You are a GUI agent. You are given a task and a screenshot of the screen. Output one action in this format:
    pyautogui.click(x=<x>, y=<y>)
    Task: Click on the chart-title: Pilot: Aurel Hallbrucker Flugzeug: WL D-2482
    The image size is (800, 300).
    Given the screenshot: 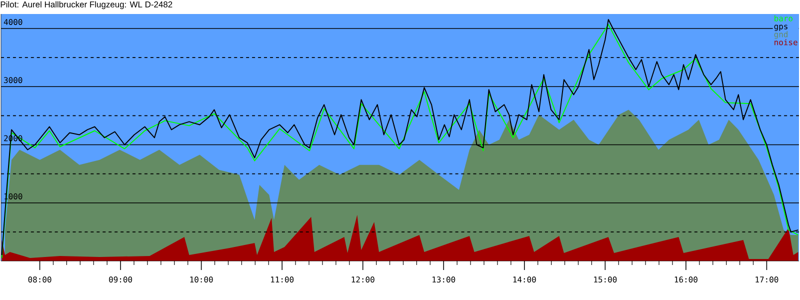 What is the action you would take?
    pyautogui.click(x=86, y=5)
    